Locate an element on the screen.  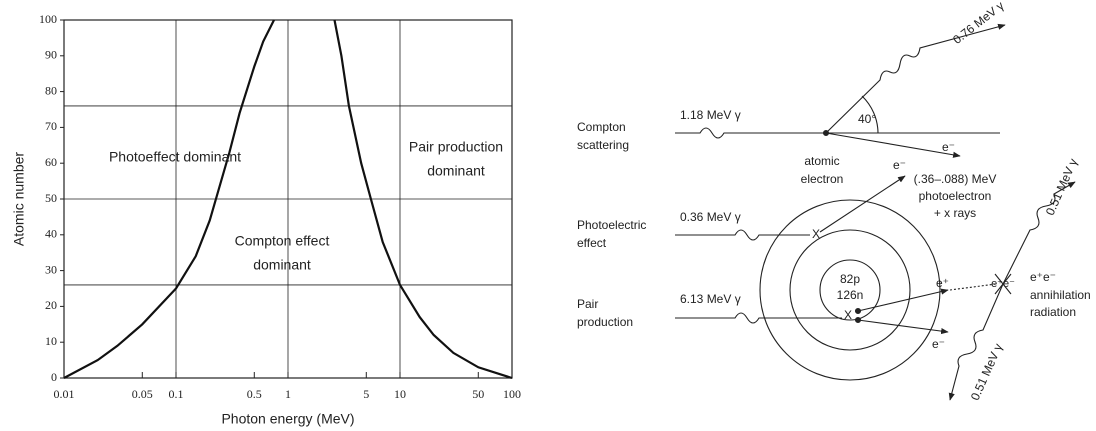
y-tick-label: 20 is located at coordinates (51, 305).